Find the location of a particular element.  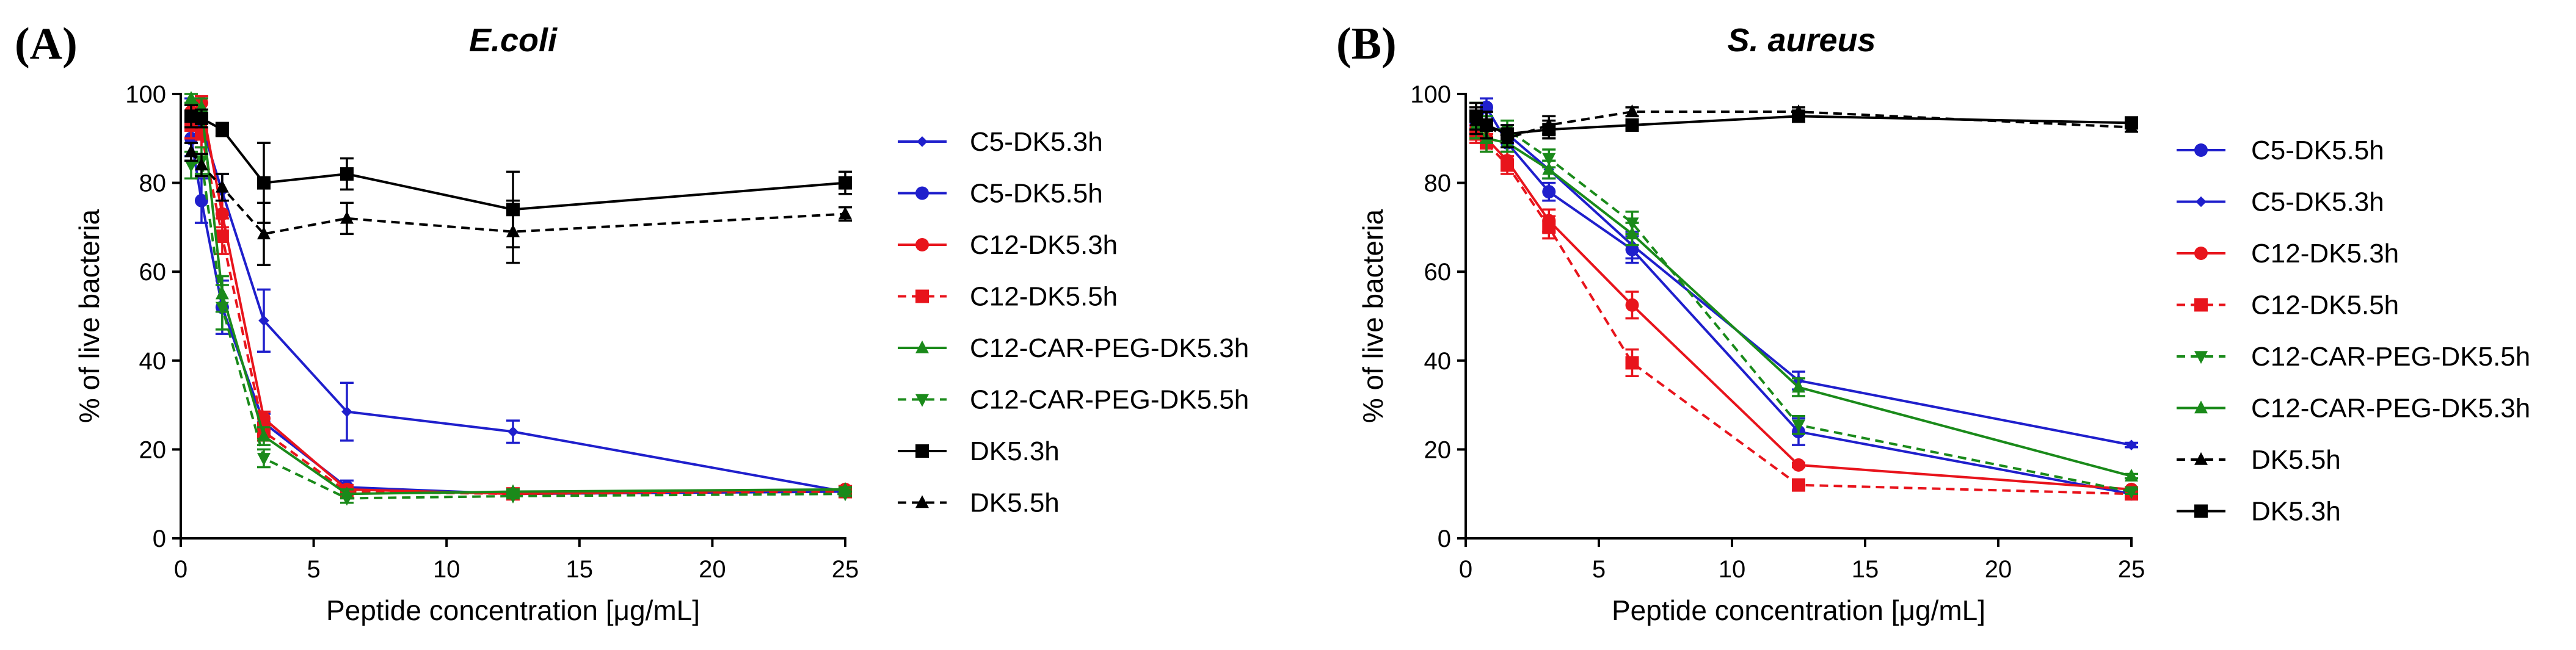

legend-entry: C5-DK5.5h is located at coordinates (2280, 150).